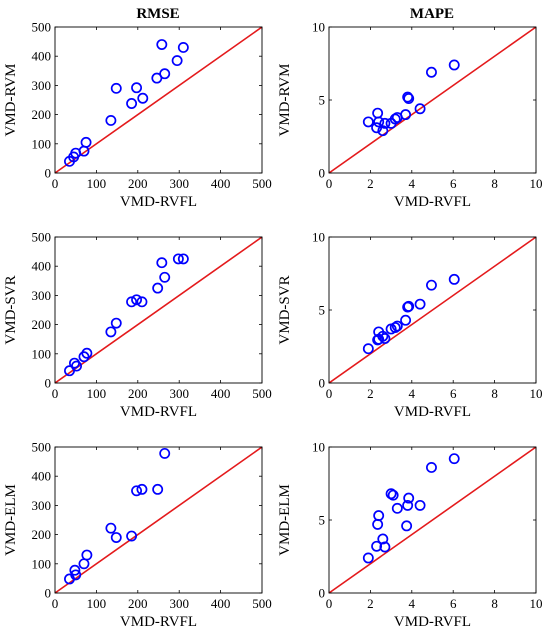 This screenshot has height=639, width=550. What do you see at coordinates (410, 115) in the screenshot?
I see `scatter-panel-2: 0 2 4 6 8 10 0 5 10 VMD-RVFL VMD-RVM` at bounding box center [410, 115].